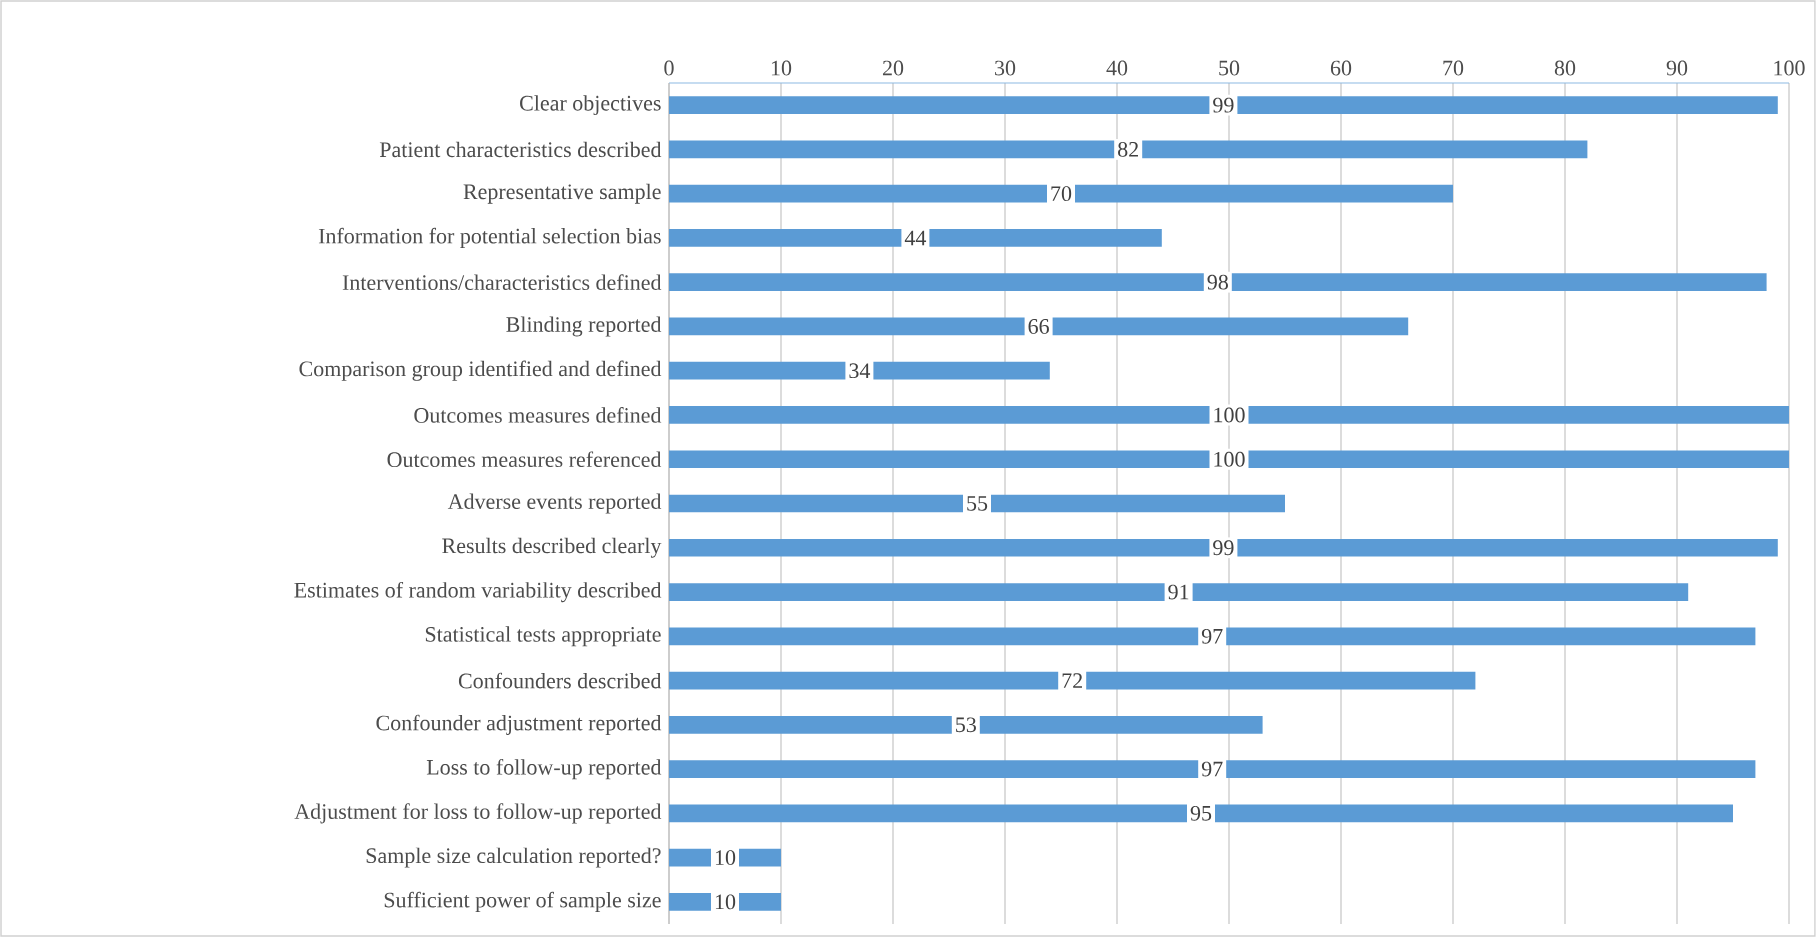  I want to click on data-label: 70, so click(1061, 194).